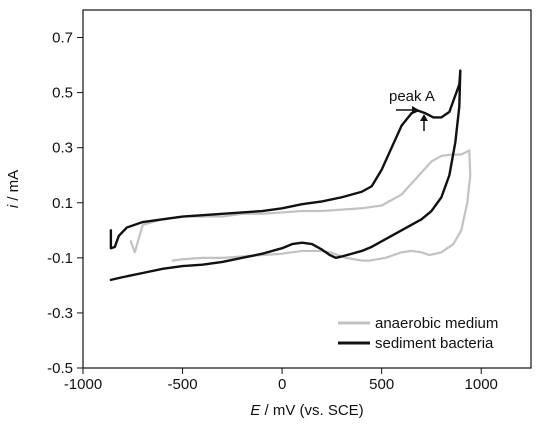  What do you see at coordinates (311, 410) in the screenshot?
I see `x-axis-unit: / mV (vs. SCE)` at bounding box center [311, 410].